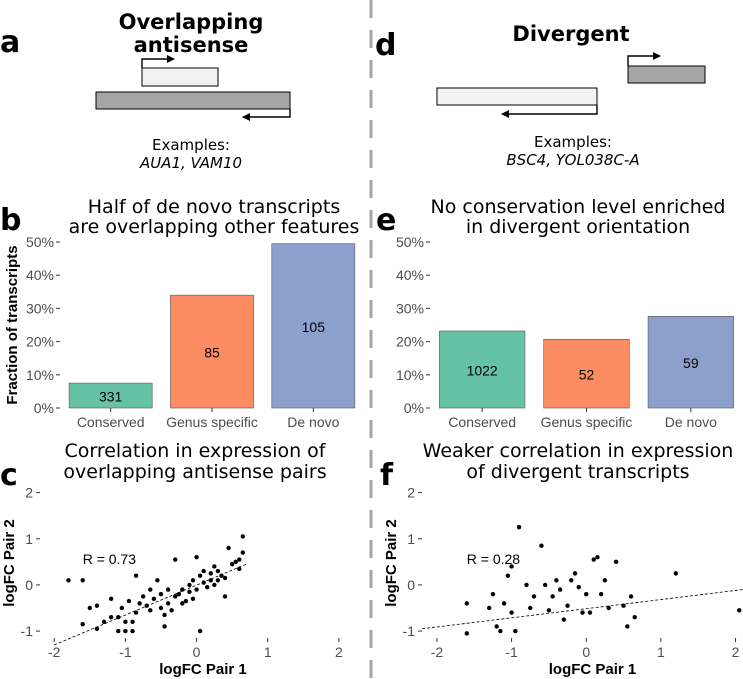 This screenshot has height=679, width=743. What do you see at coordinates (411, 585) in the screenshot?
I see `y-tick-label: 0` at bounding box center [411, 585].